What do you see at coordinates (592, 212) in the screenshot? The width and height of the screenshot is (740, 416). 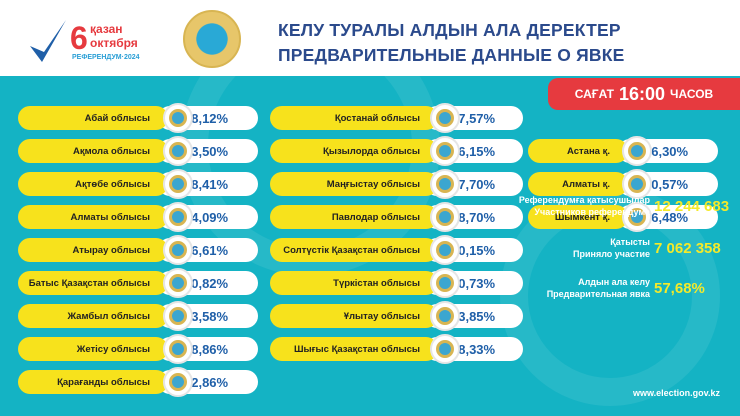 I see `stat-label-ru: Участников референдума` at bounding box center [592, 212].